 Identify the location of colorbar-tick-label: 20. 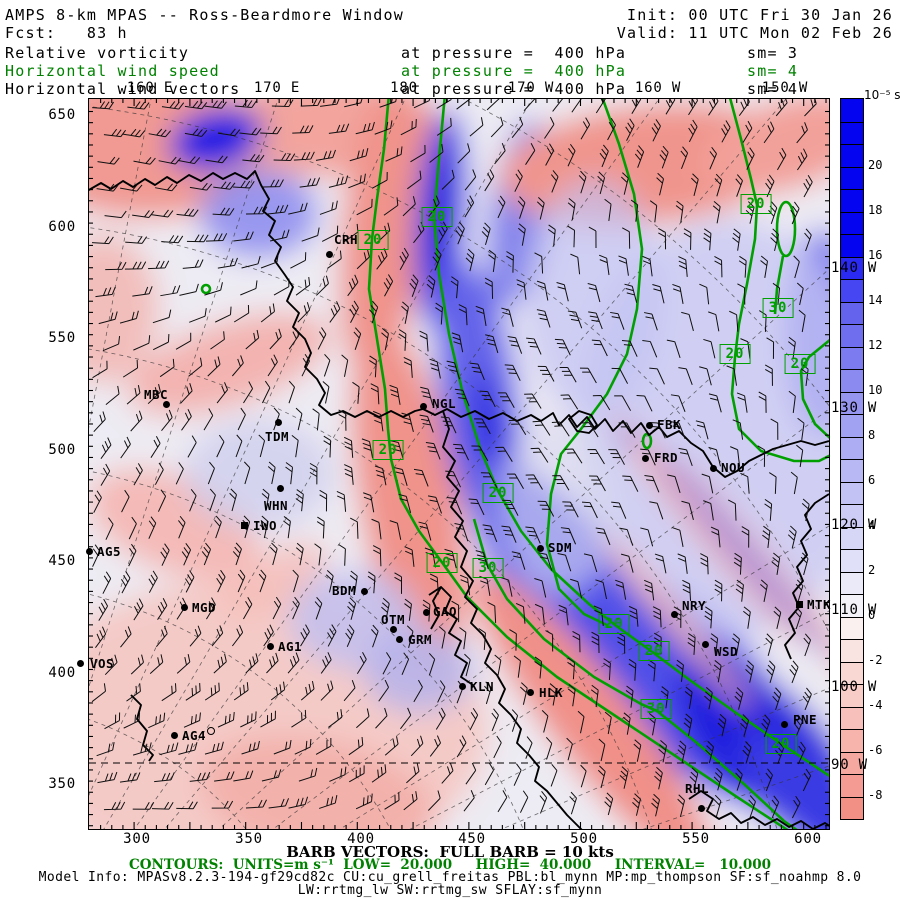
(875, 164).